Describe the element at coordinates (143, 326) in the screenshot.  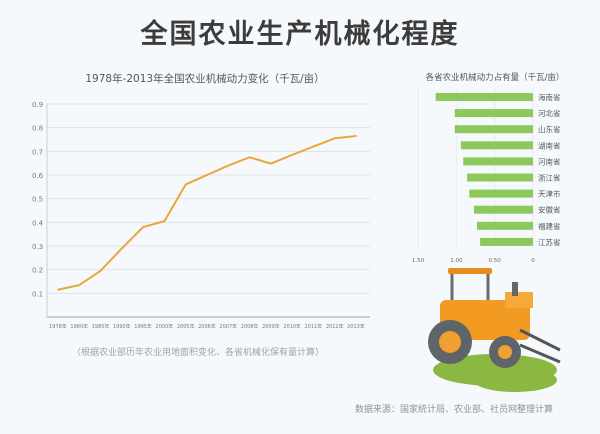
I see `x-tick-label: 1995年` at that location.